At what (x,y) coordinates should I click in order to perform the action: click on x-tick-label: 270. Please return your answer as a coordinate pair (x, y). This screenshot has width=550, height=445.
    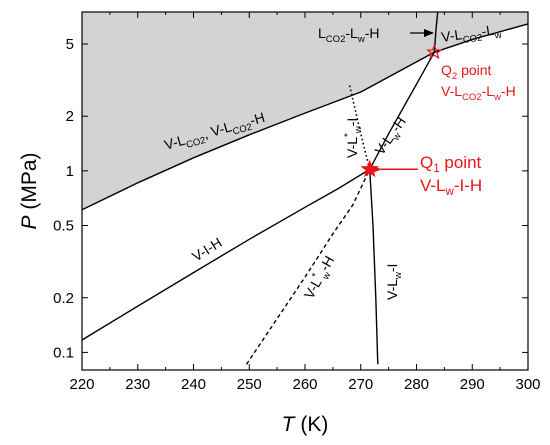
    Looking at the image, I should click on (360, 384).